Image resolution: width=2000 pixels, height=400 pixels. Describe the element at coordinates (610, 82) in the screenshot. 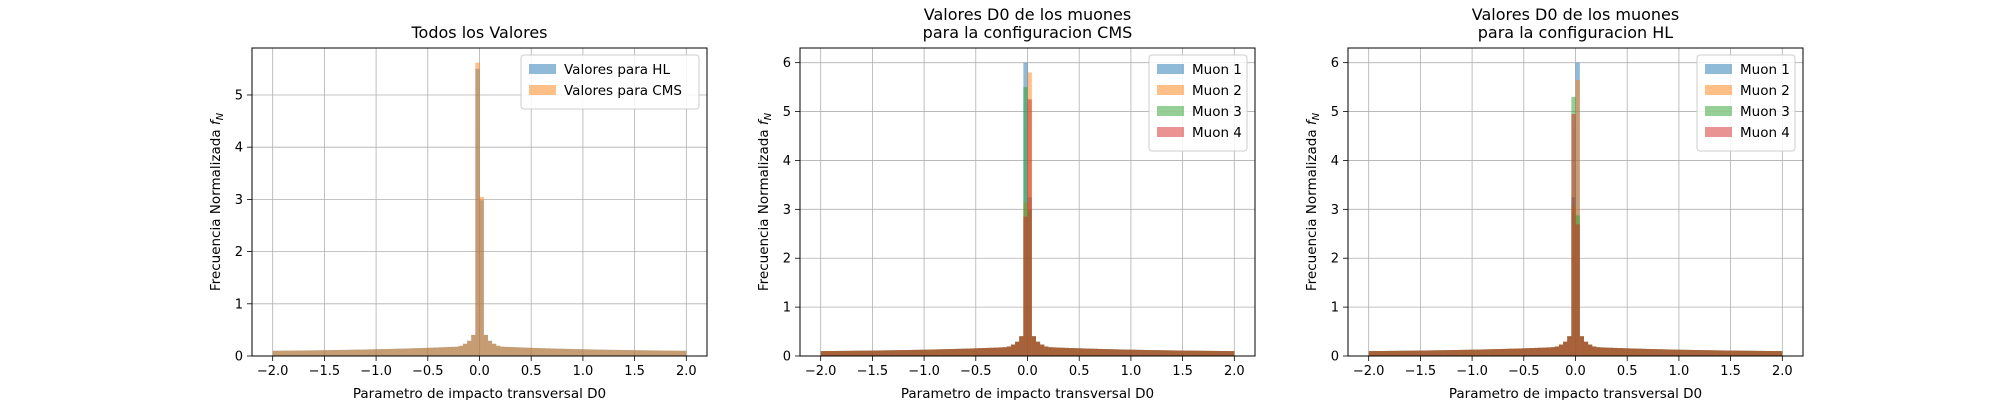

I see `legend: Valores para HL Valores para CMS` at that location.